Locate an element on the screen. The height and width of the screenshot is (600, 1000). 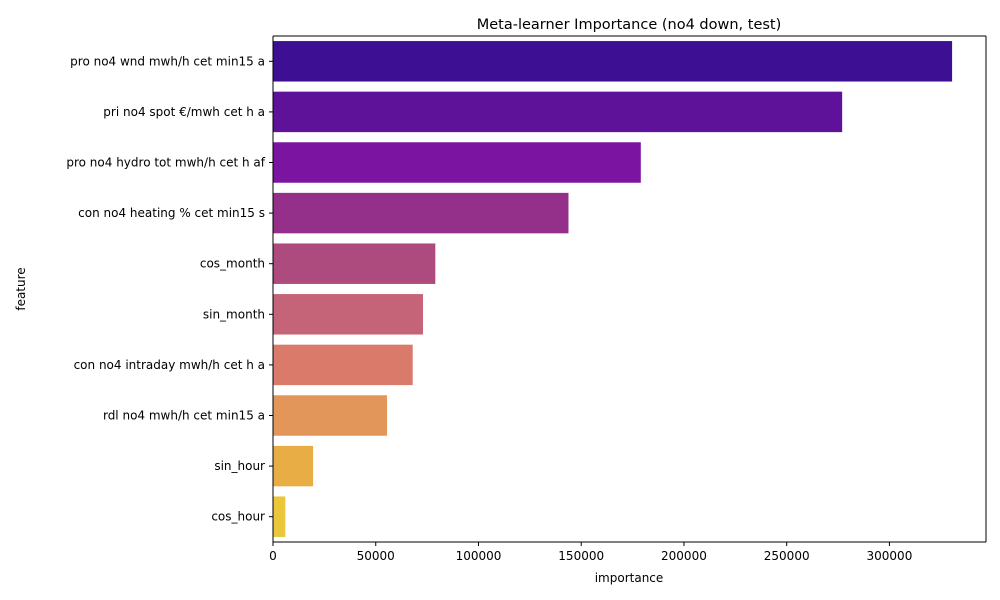
y-tick-label: sin_month is located at coordinates (234, 314).